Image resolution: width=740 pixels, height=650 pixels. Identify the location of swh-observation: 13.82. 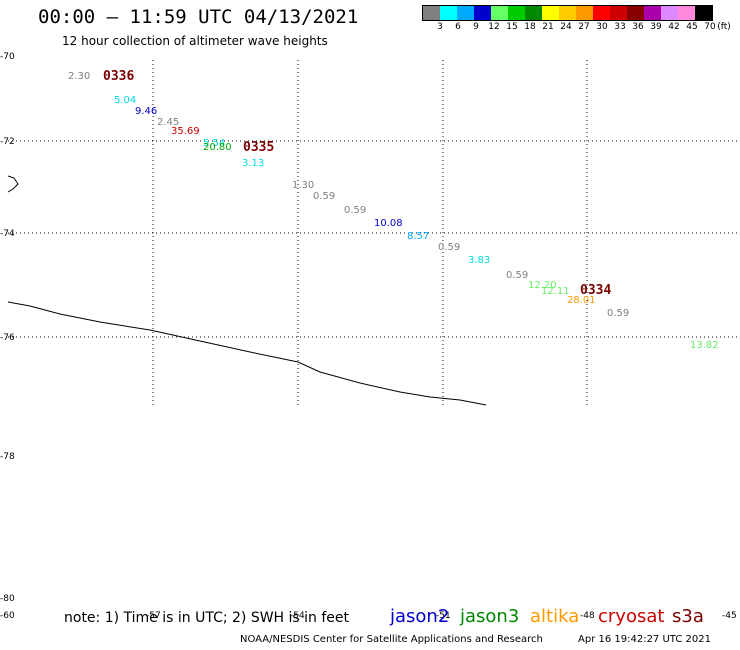
(704, 345).